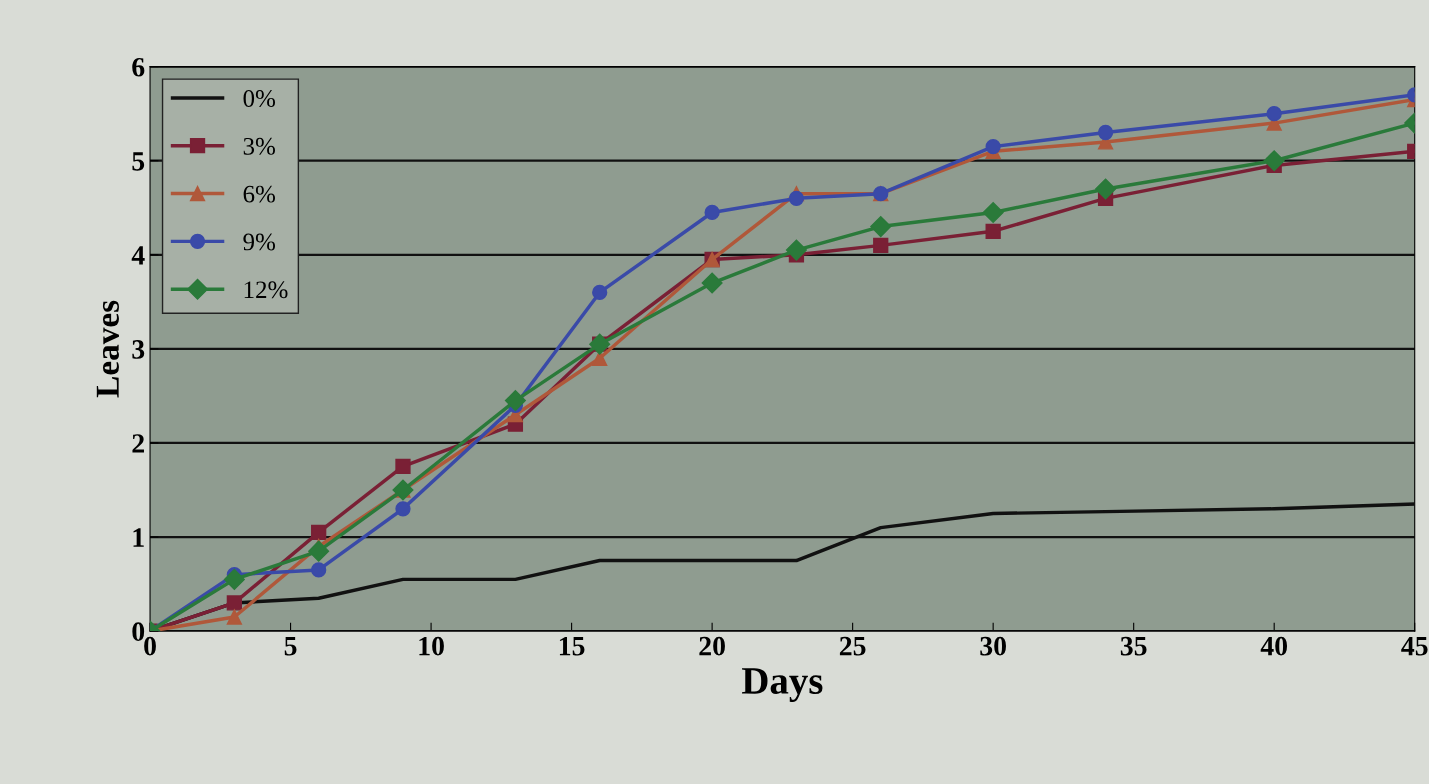  I want to click on y-tick-label: 0, so click(138, 632).